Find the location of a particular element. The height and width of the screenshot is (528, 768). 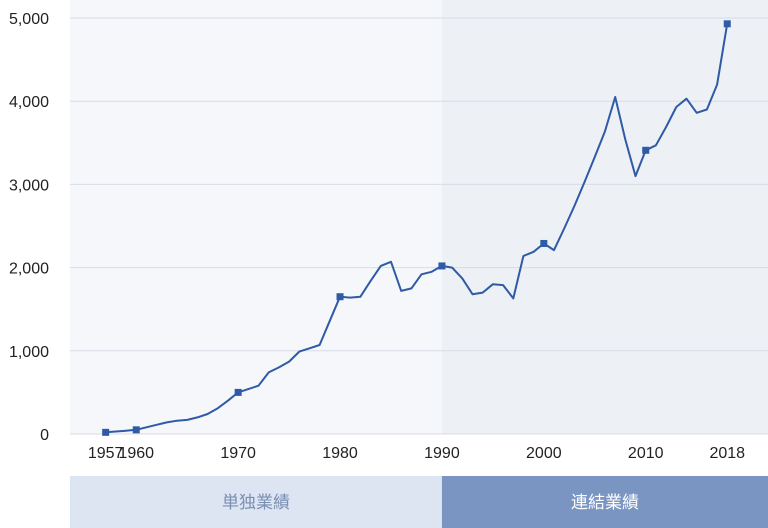

x-tick-label: 2018 is located at coordinates (727, 453).